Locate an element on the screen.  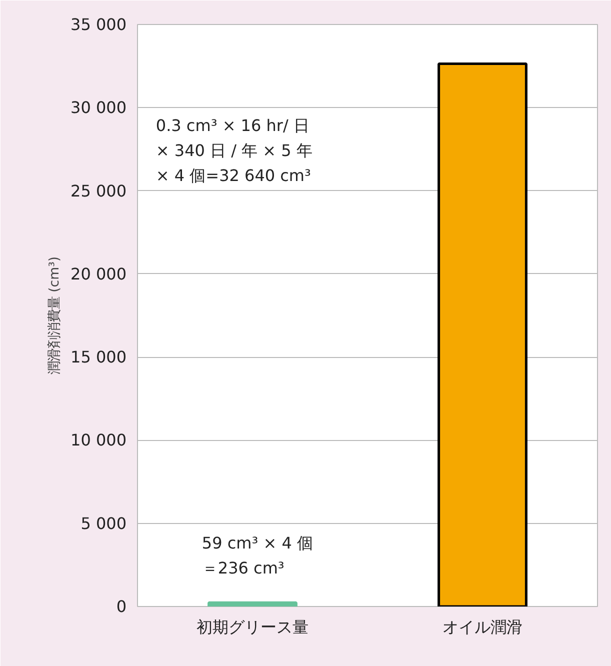
annotation: 59 cm³ × 4 個 is located at coordinates (257, 542).